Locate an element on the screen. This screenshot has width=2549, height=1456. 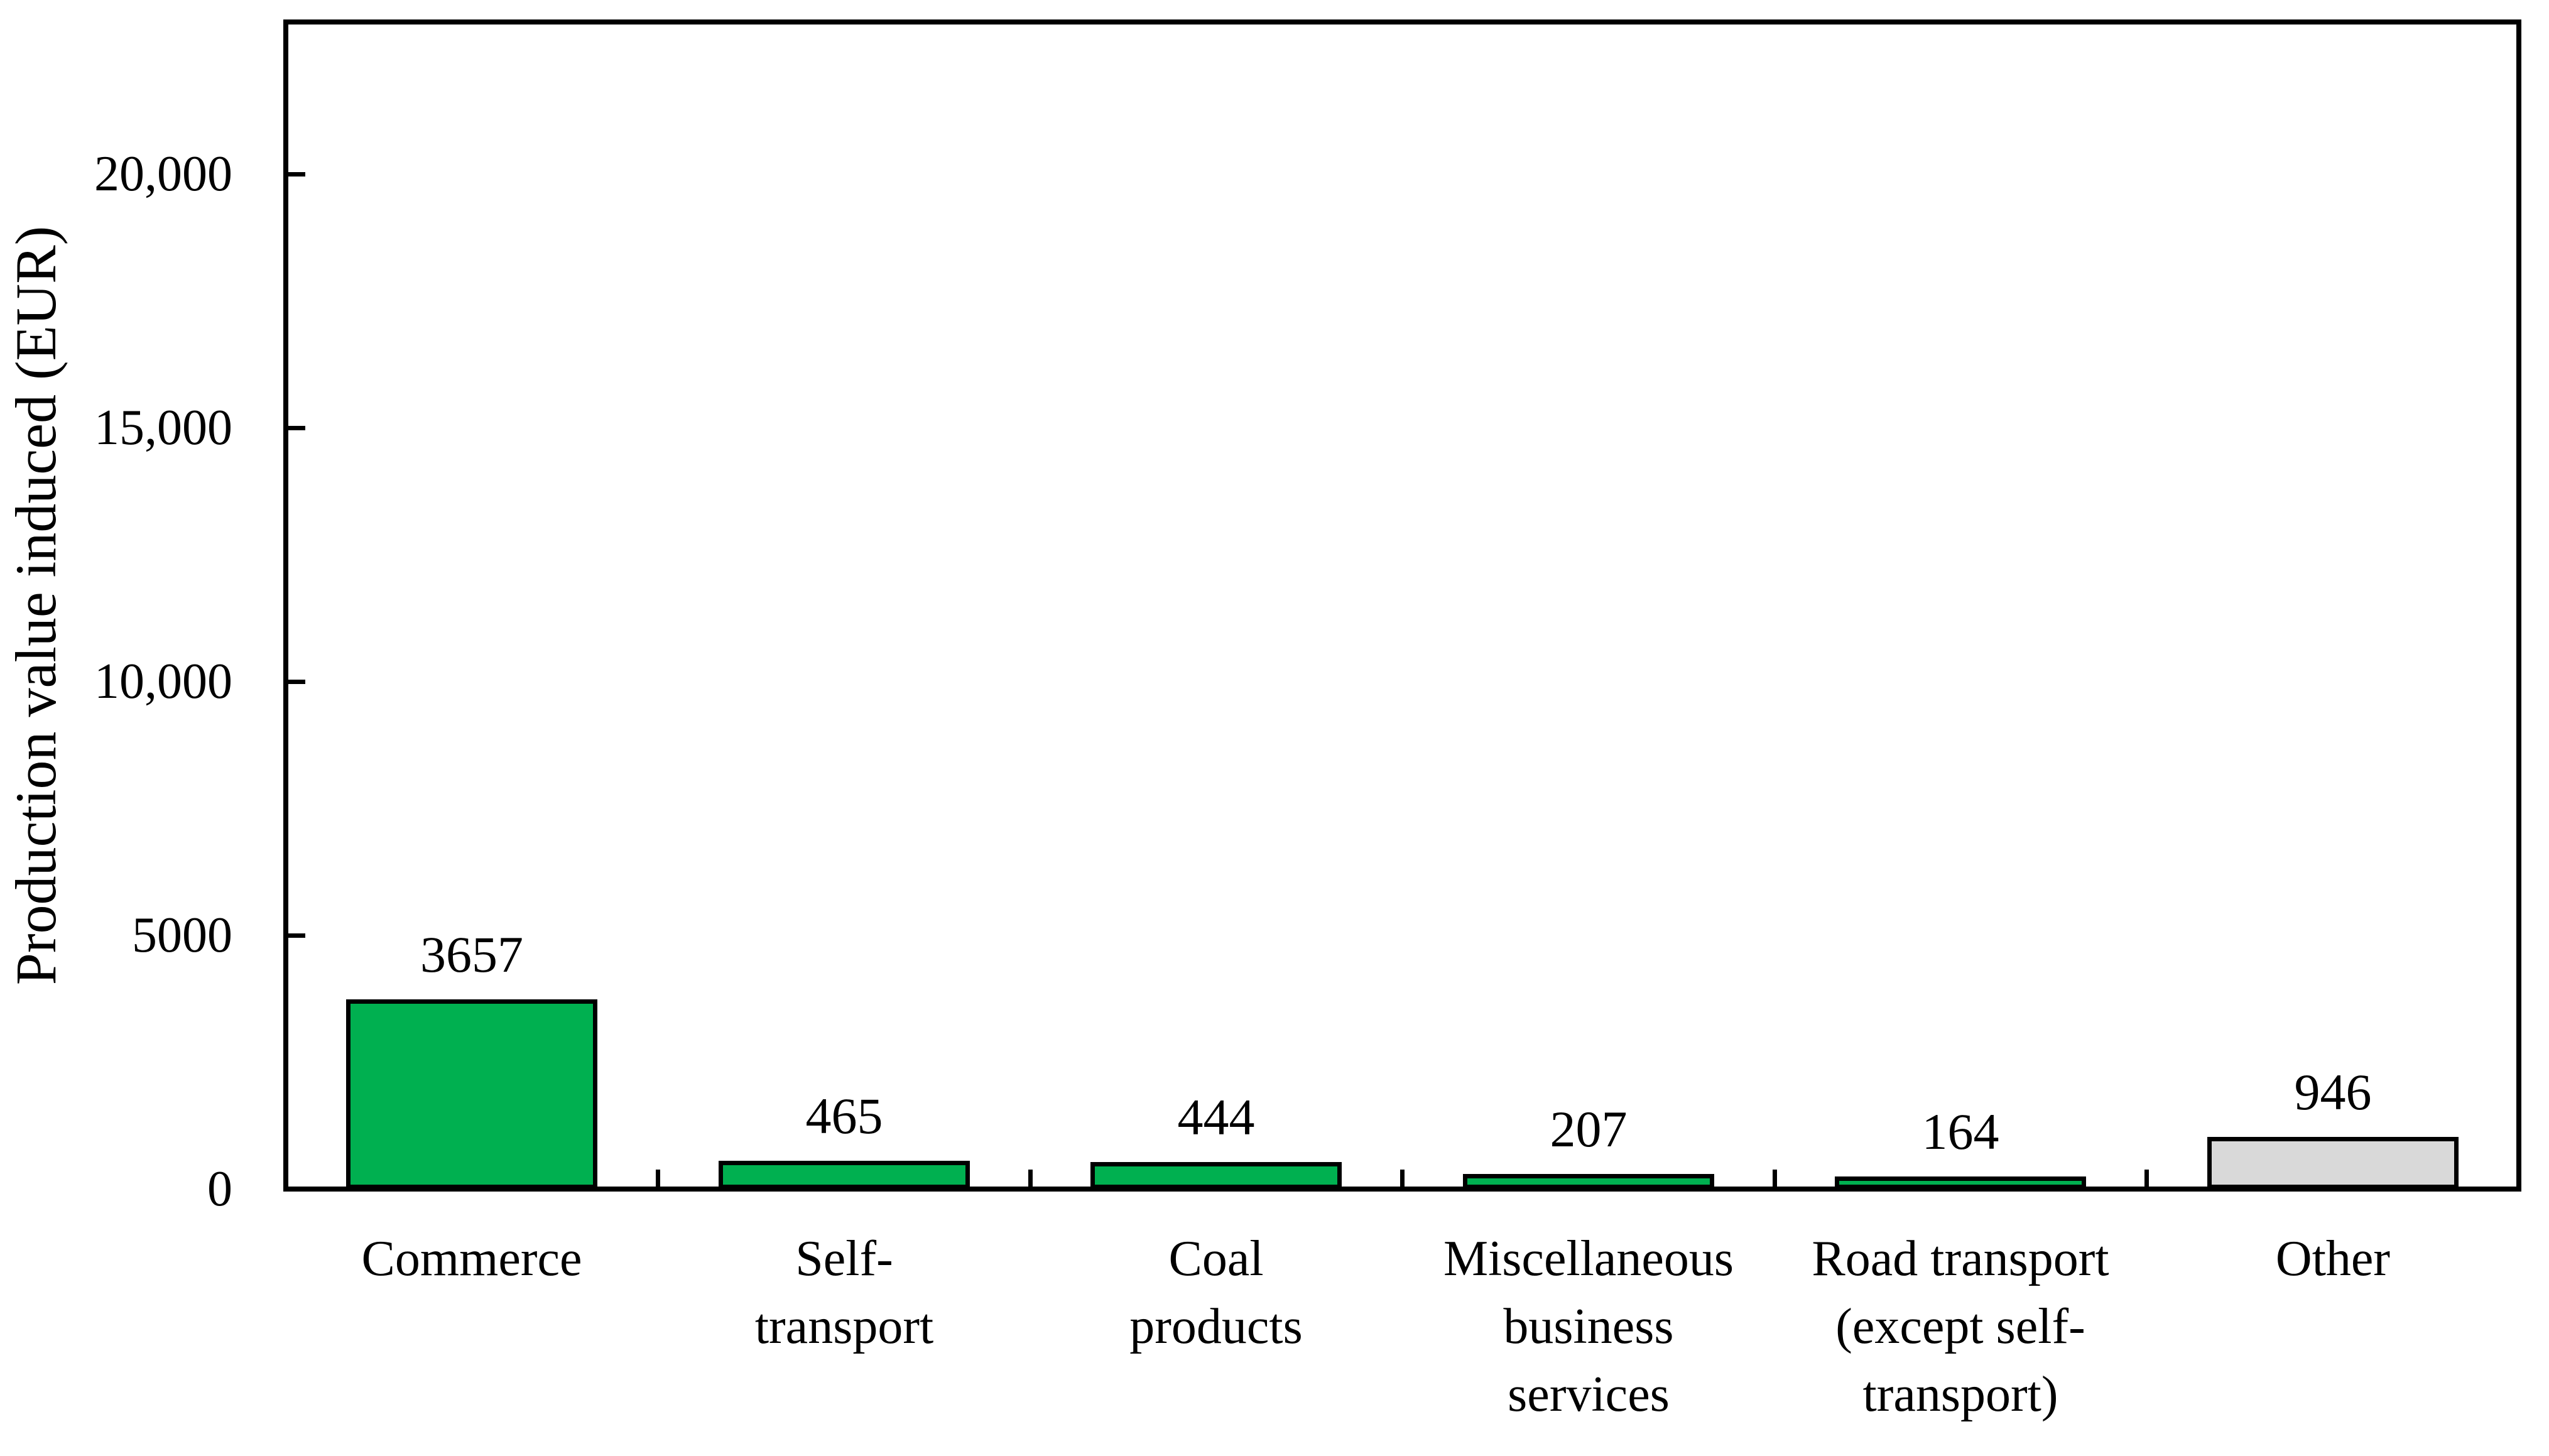
category-label: Road transport (except self- transport) is located at coordinates (1961, 1326).